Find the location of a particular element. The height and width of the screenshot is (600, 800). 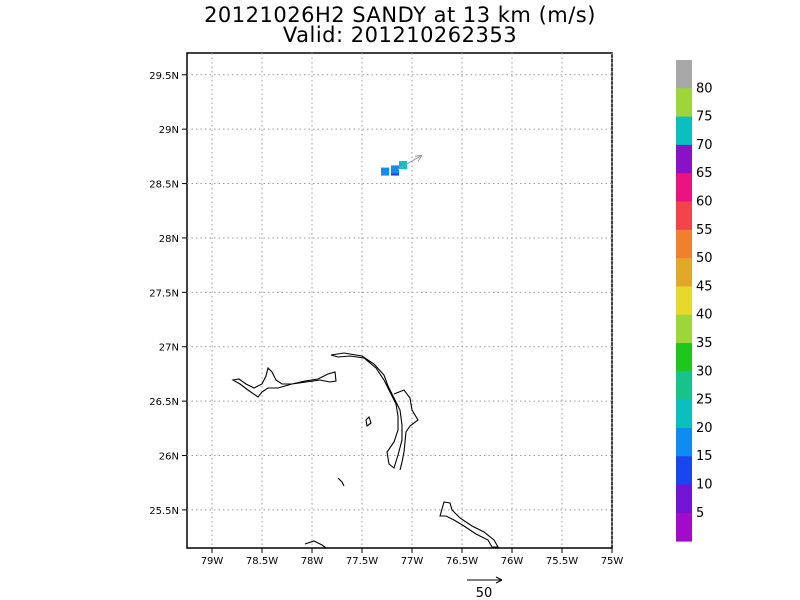

lat-label: 28.5N is located at coordinates (164, 185).